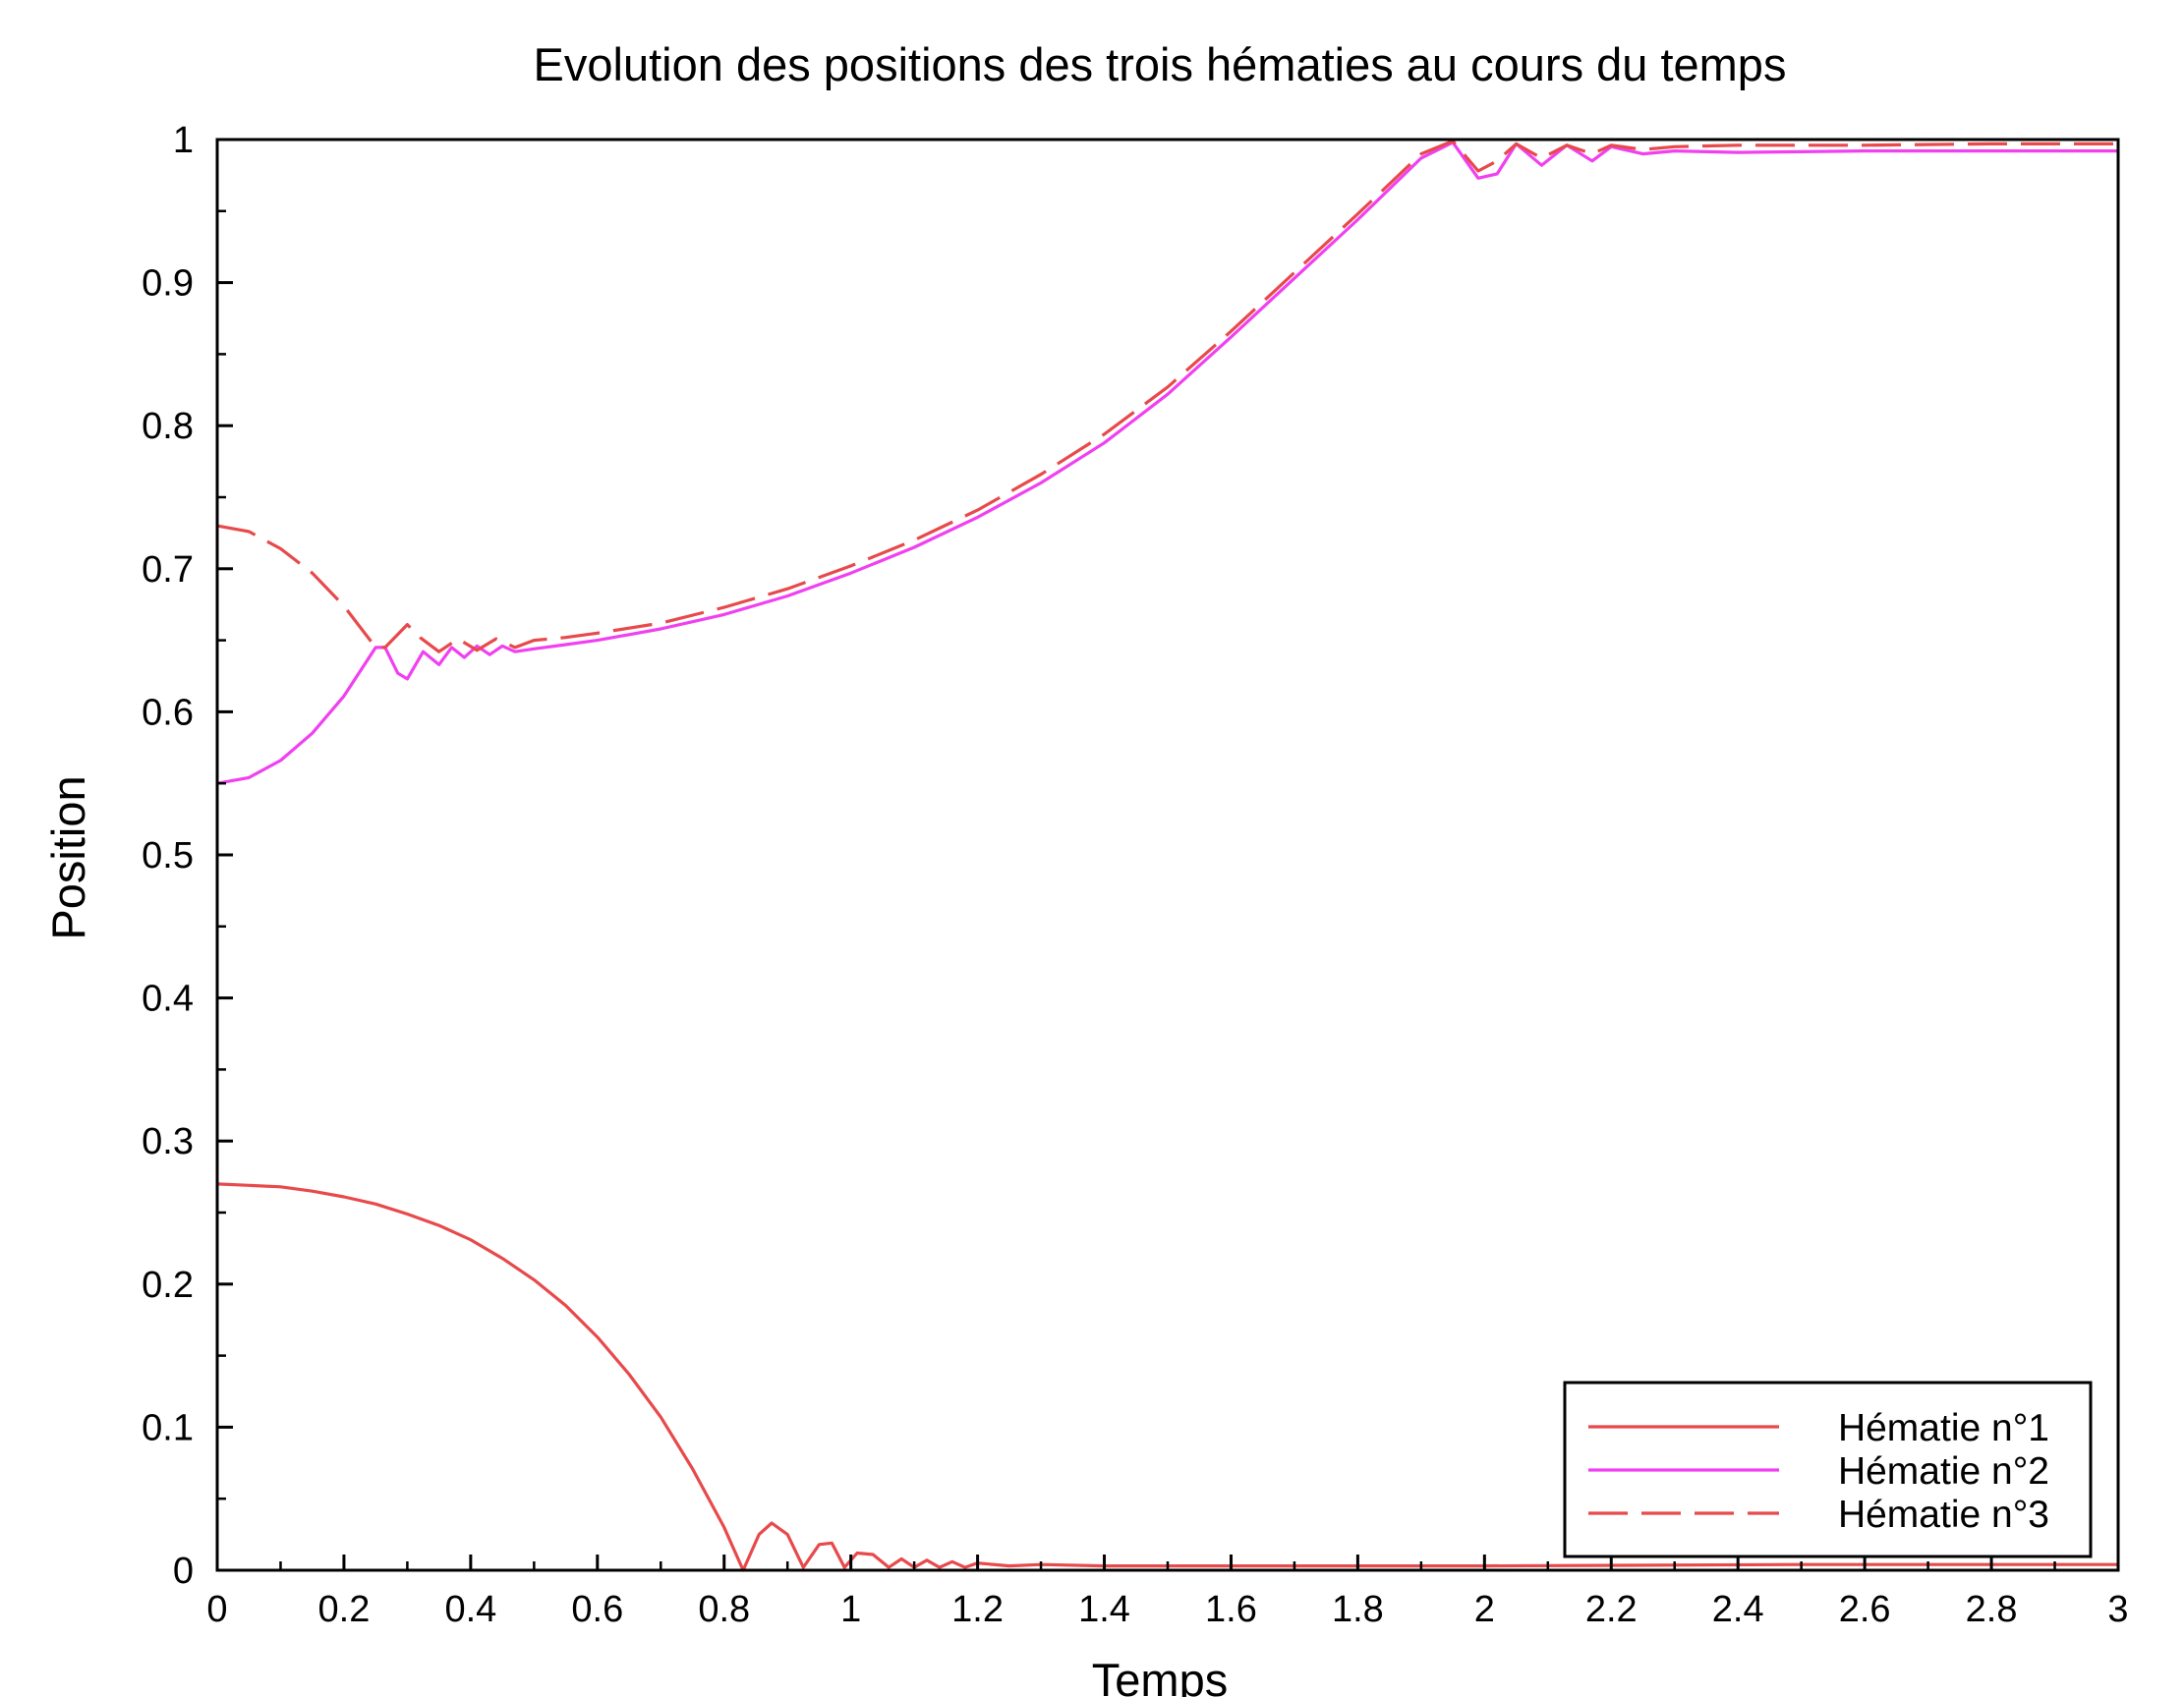  I want to click on y-tick-label: 0.2, so click(168, 1285).